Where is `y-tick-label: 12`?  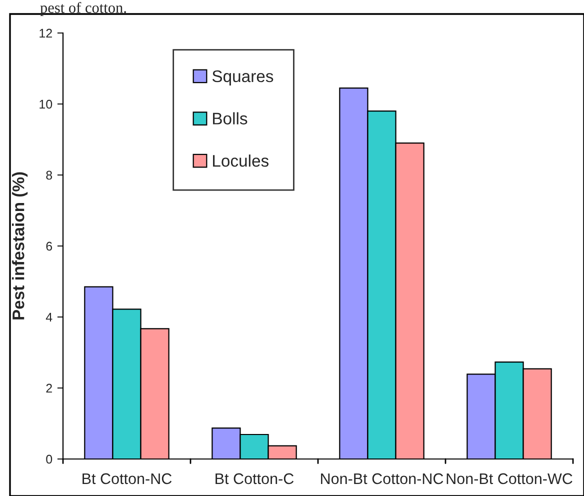 y-tick-label: 12 is located at coordinates (46, 33).